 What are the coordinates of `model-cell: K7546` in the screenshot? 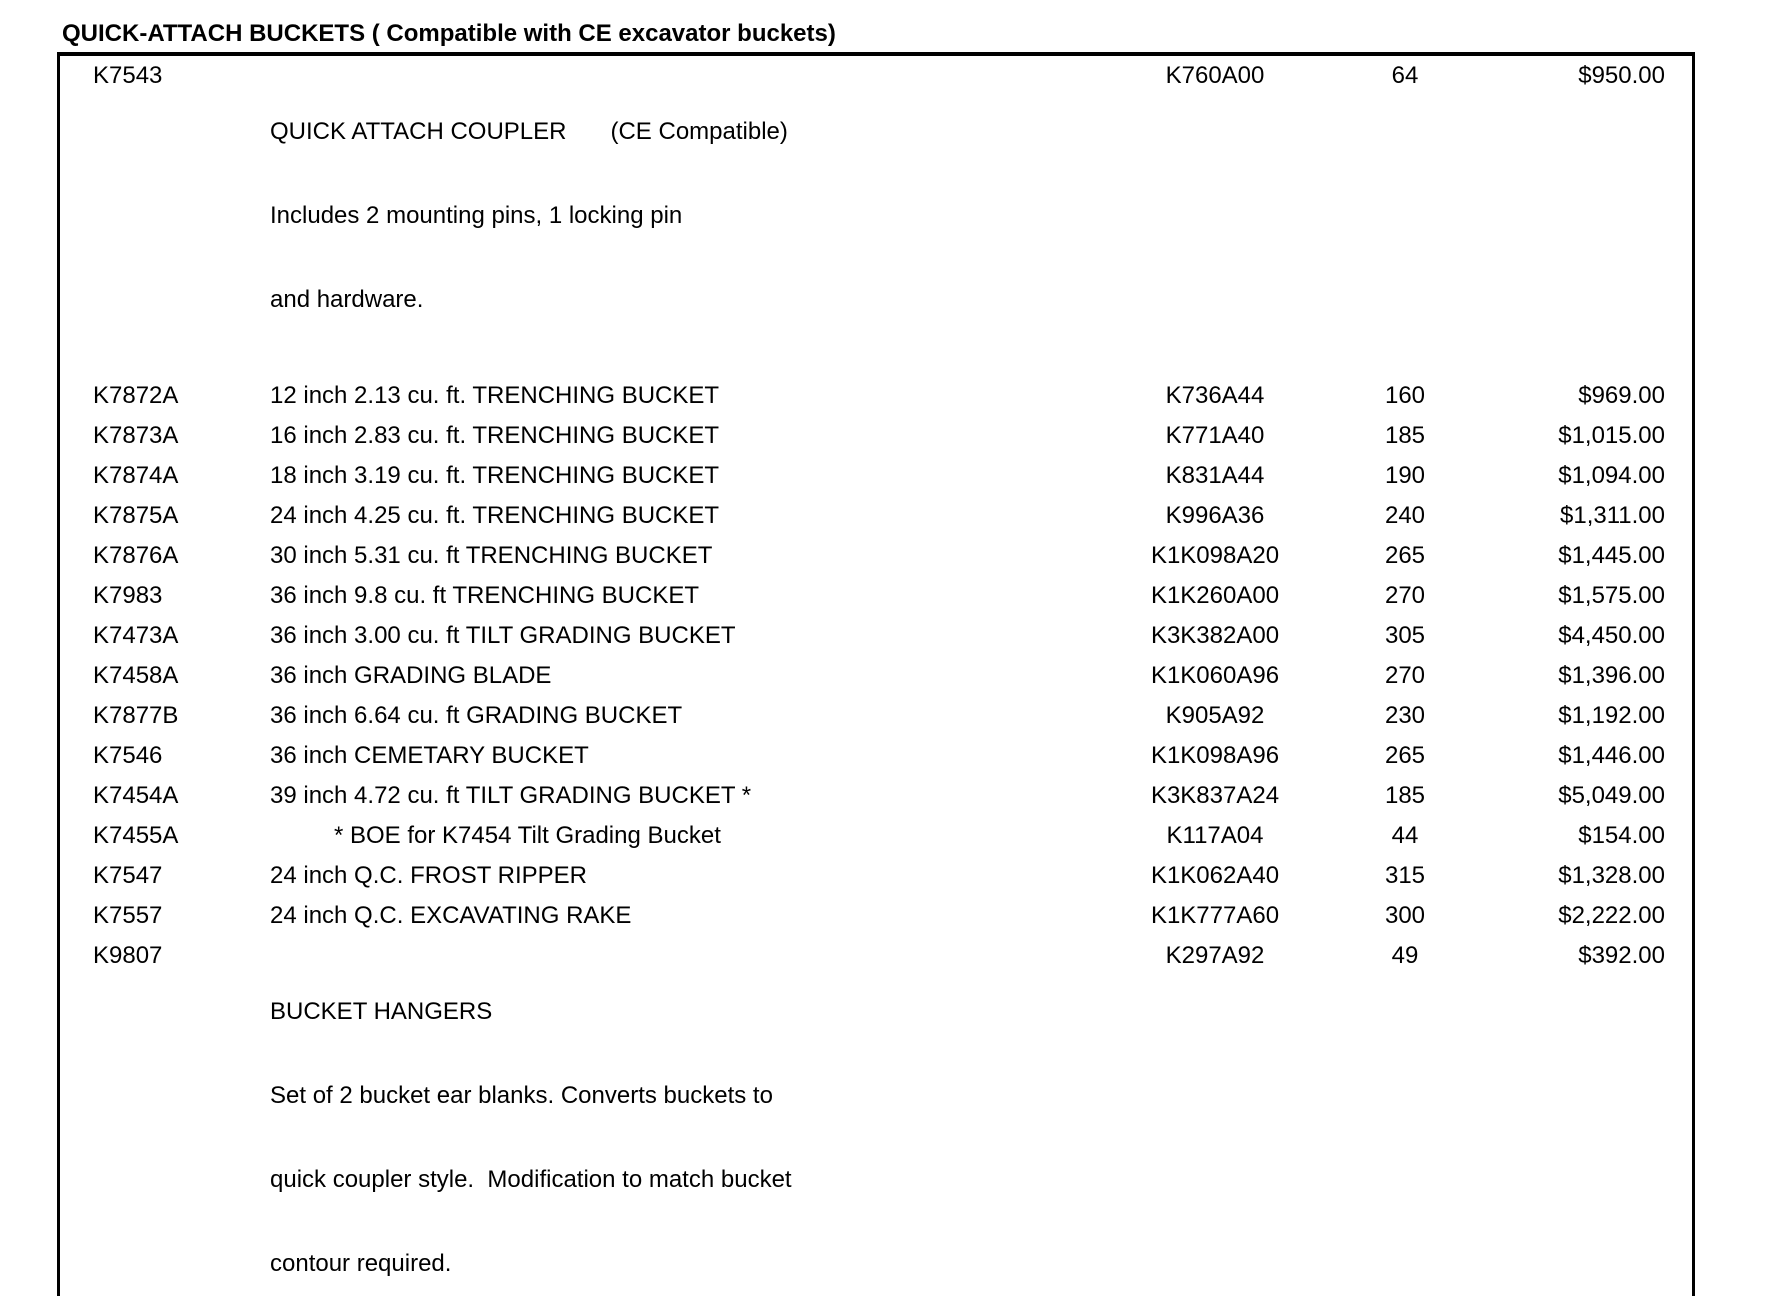 It's located at (128, 755).